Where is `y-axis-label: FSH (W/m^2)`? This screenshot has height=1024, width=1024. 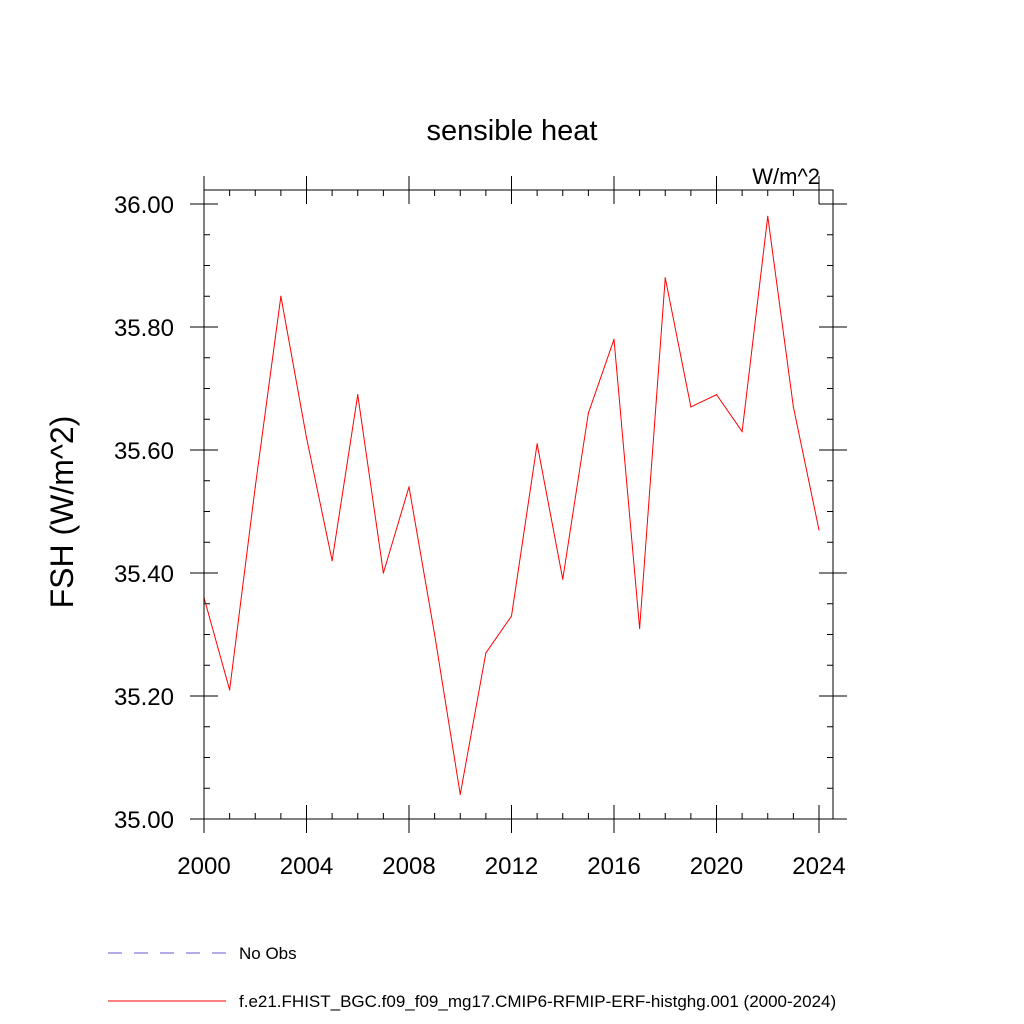
y-axis-label: FSH (W/m^2) is located at coordinates (62, 512).